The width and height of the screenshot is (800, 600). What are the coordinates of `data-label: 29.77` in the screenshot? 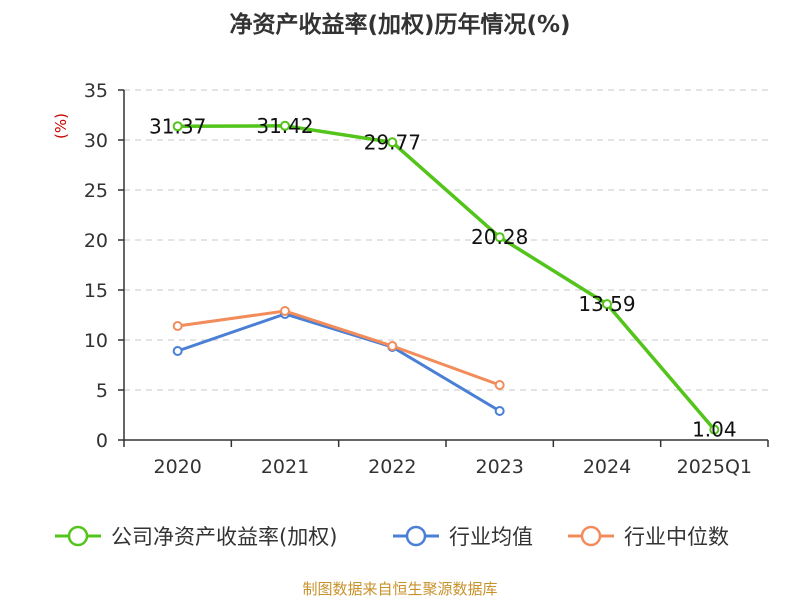 It's located at (392, 142).